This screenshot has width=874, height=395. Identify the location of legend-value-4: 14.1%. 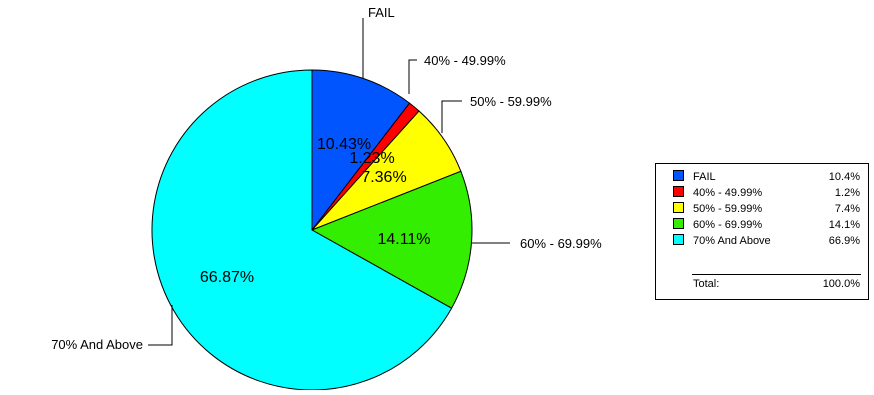
(844, 225).